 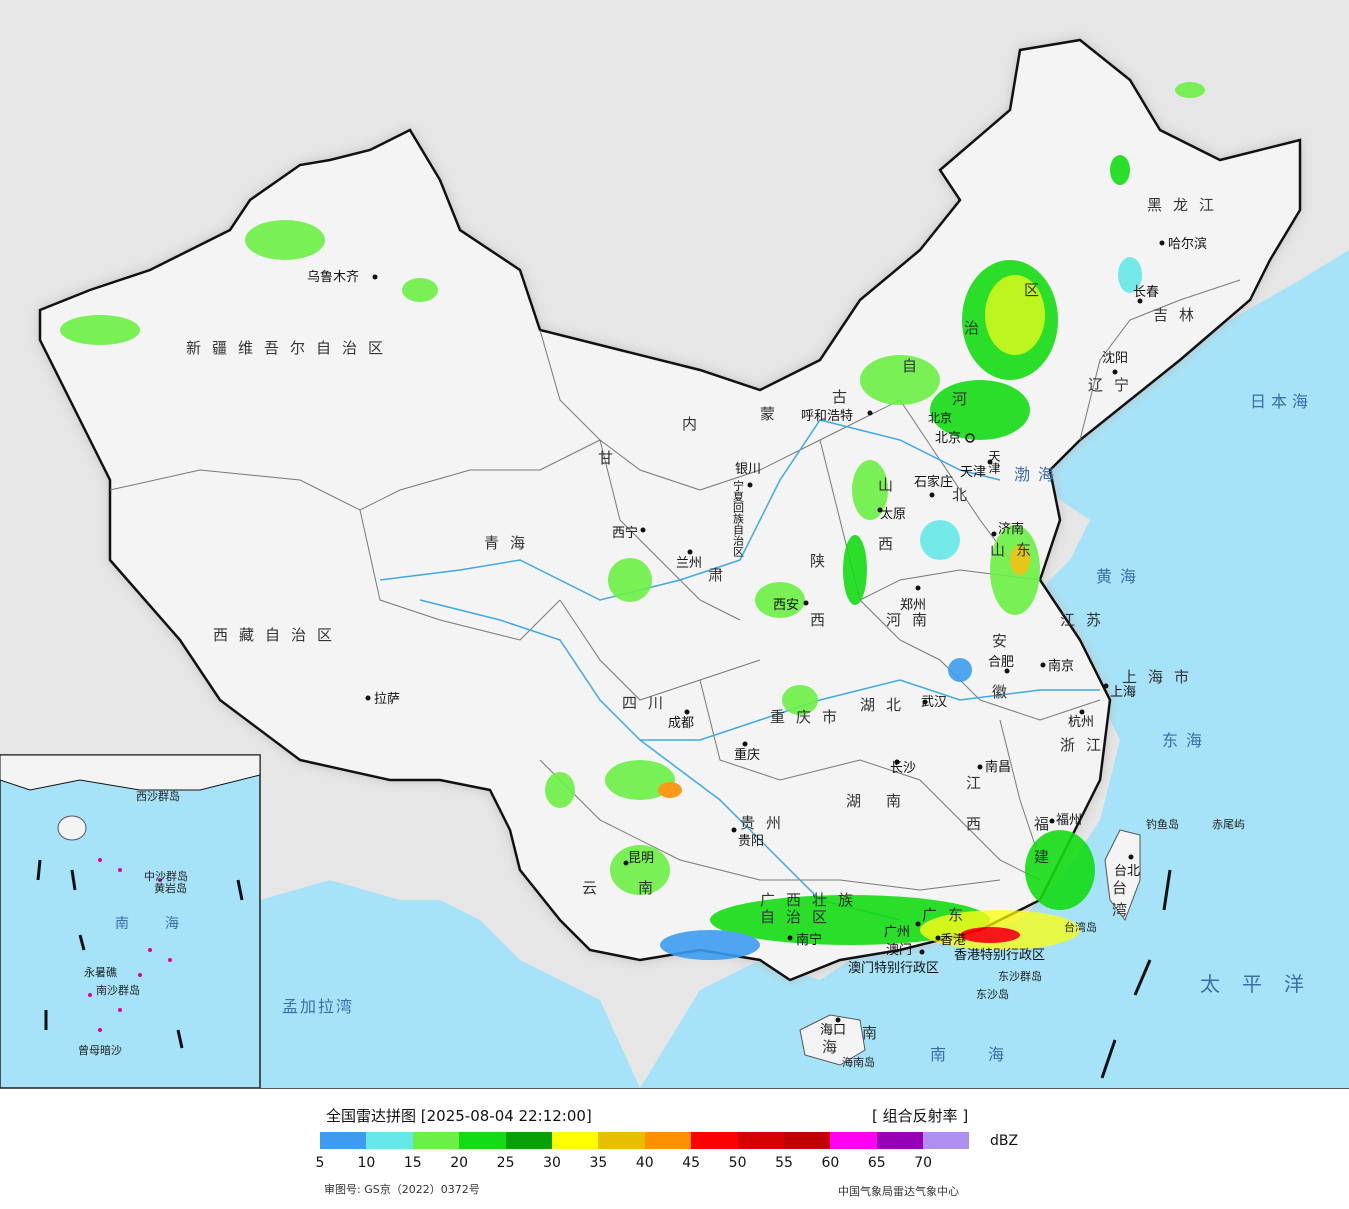 What do you see at coordinates (691, 1163) in the screenshot?
I see `legend-tick: 45` at bounding box center [691, 1163].